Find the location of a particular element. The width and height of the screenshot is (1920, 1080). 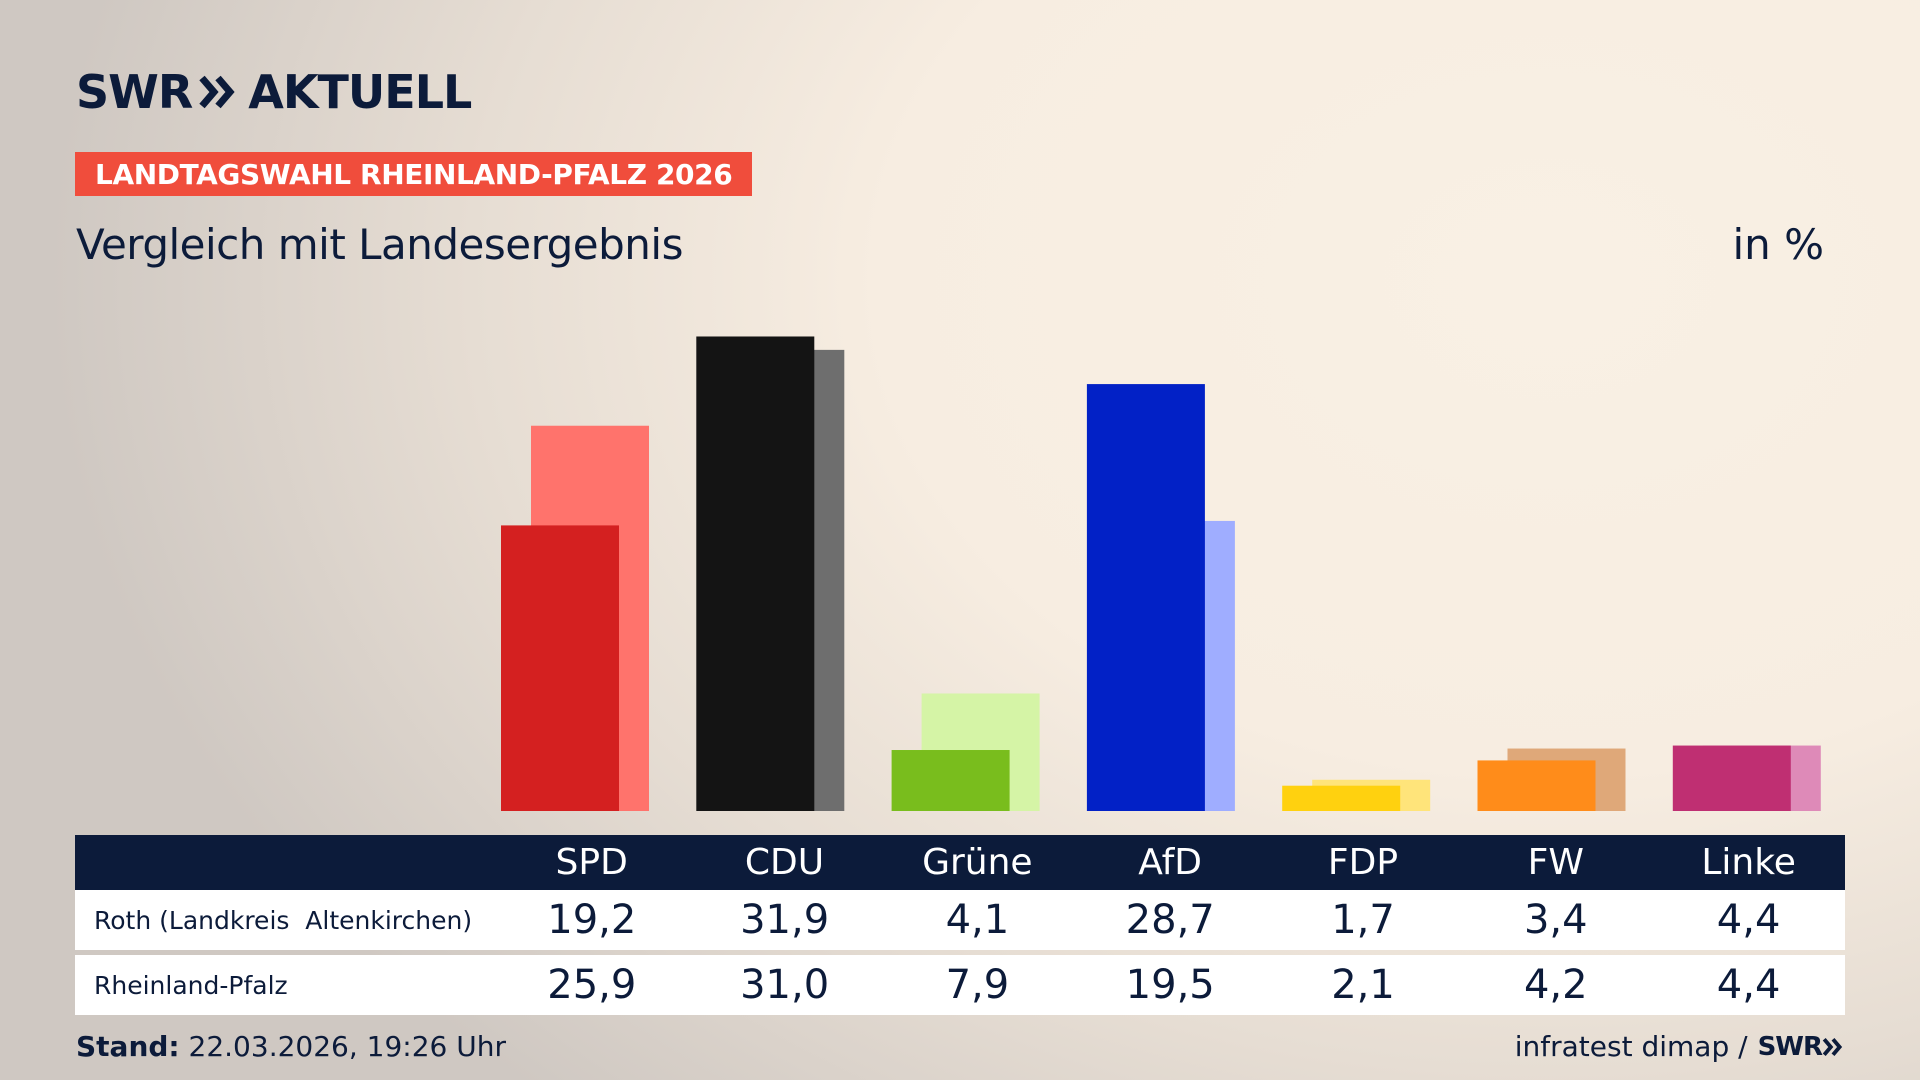

bar-roth-cdu is located at coordinates (755, 573).